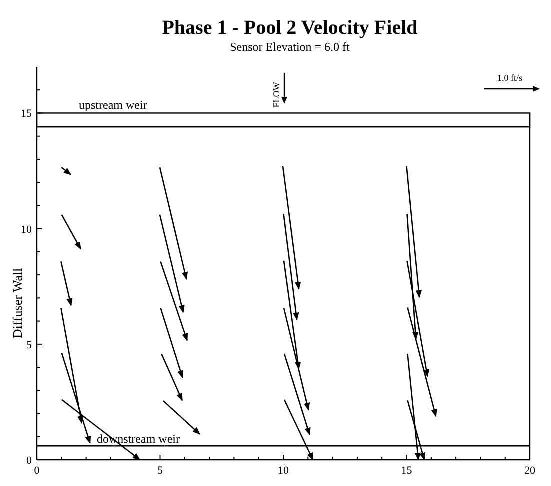 This screenshot has width=551, height=486. What do you see at coordinates (37, 471) in the screenshot?
I see `x-tick-label: 0` at bounding box center [37, 471].